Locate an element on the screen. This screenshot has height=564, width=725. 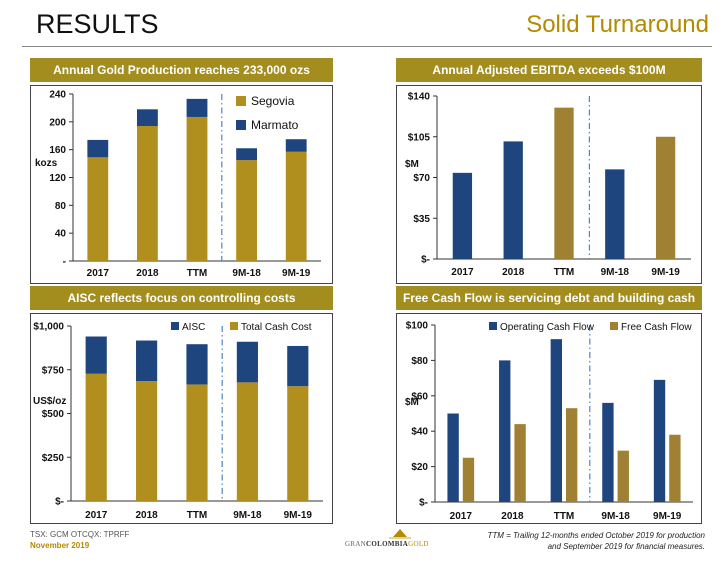
legend-label: Free Cash Flow is located at coordinates (656, 327).